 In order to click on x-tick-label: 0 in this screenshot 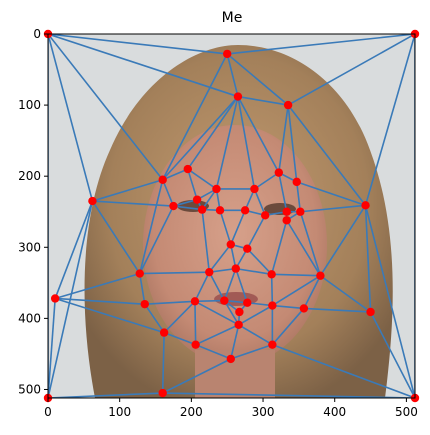, I will do `click(48, 412)`.